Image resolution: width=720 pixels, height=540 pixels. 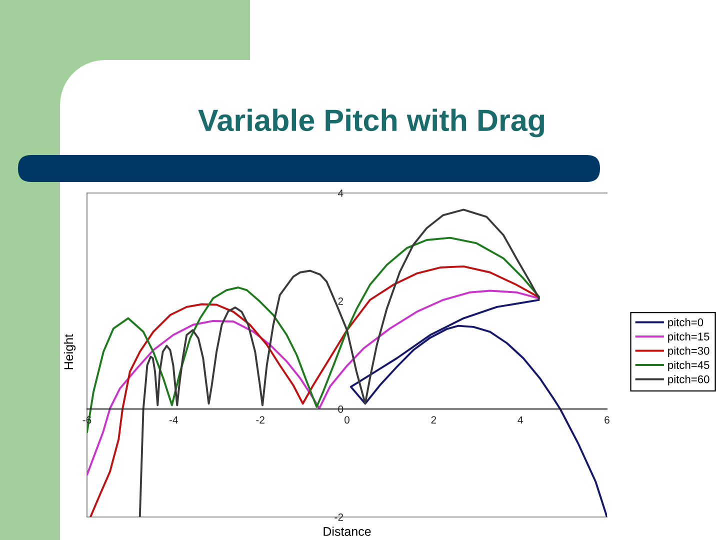 What do you see at coordinates (689, 366) in the screenshot?
I see `legend-label: pitch=45` at bounding box center [689, 366].